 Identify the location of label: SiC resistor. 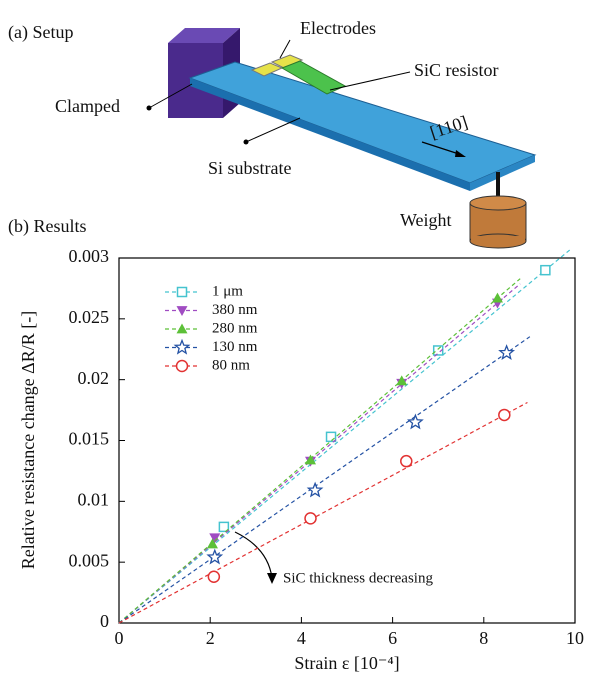
(456, 70).